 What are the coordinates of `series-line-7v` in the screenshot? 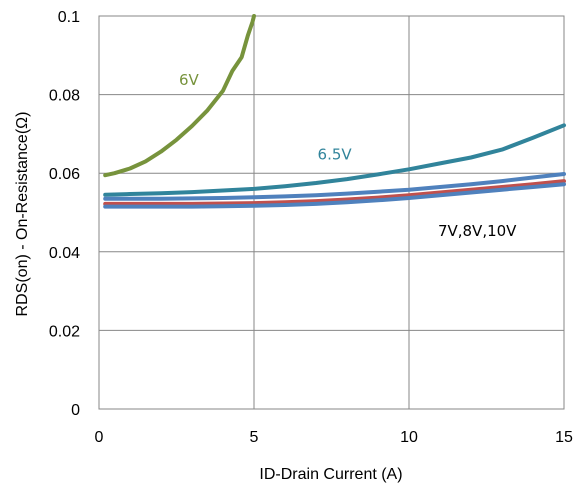 It's located at (334, 186).